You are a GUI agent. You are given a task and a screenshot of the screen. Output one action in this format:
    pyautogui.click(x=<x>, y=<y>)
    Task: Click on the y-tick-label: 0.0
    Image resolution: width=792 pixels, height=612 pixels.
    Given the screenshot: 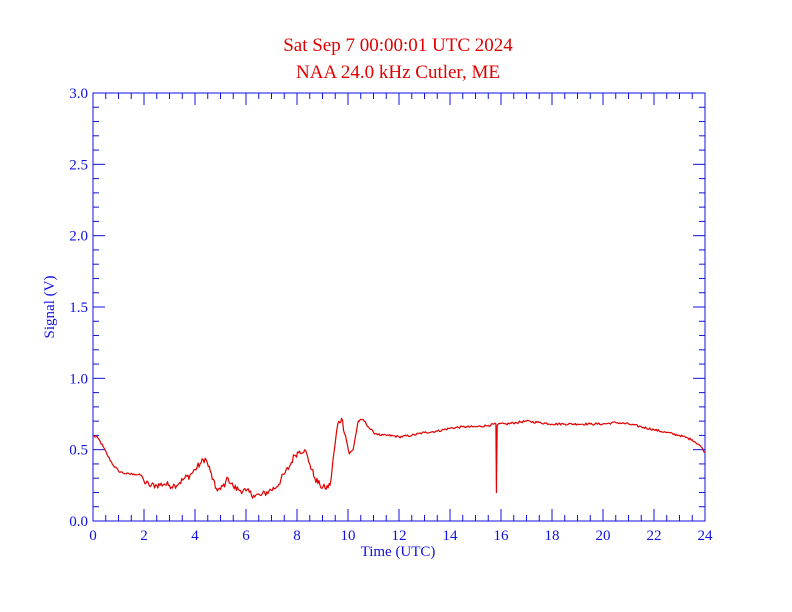 What is the action you would take?
    pyautogui.click(x=78, y=522)
    